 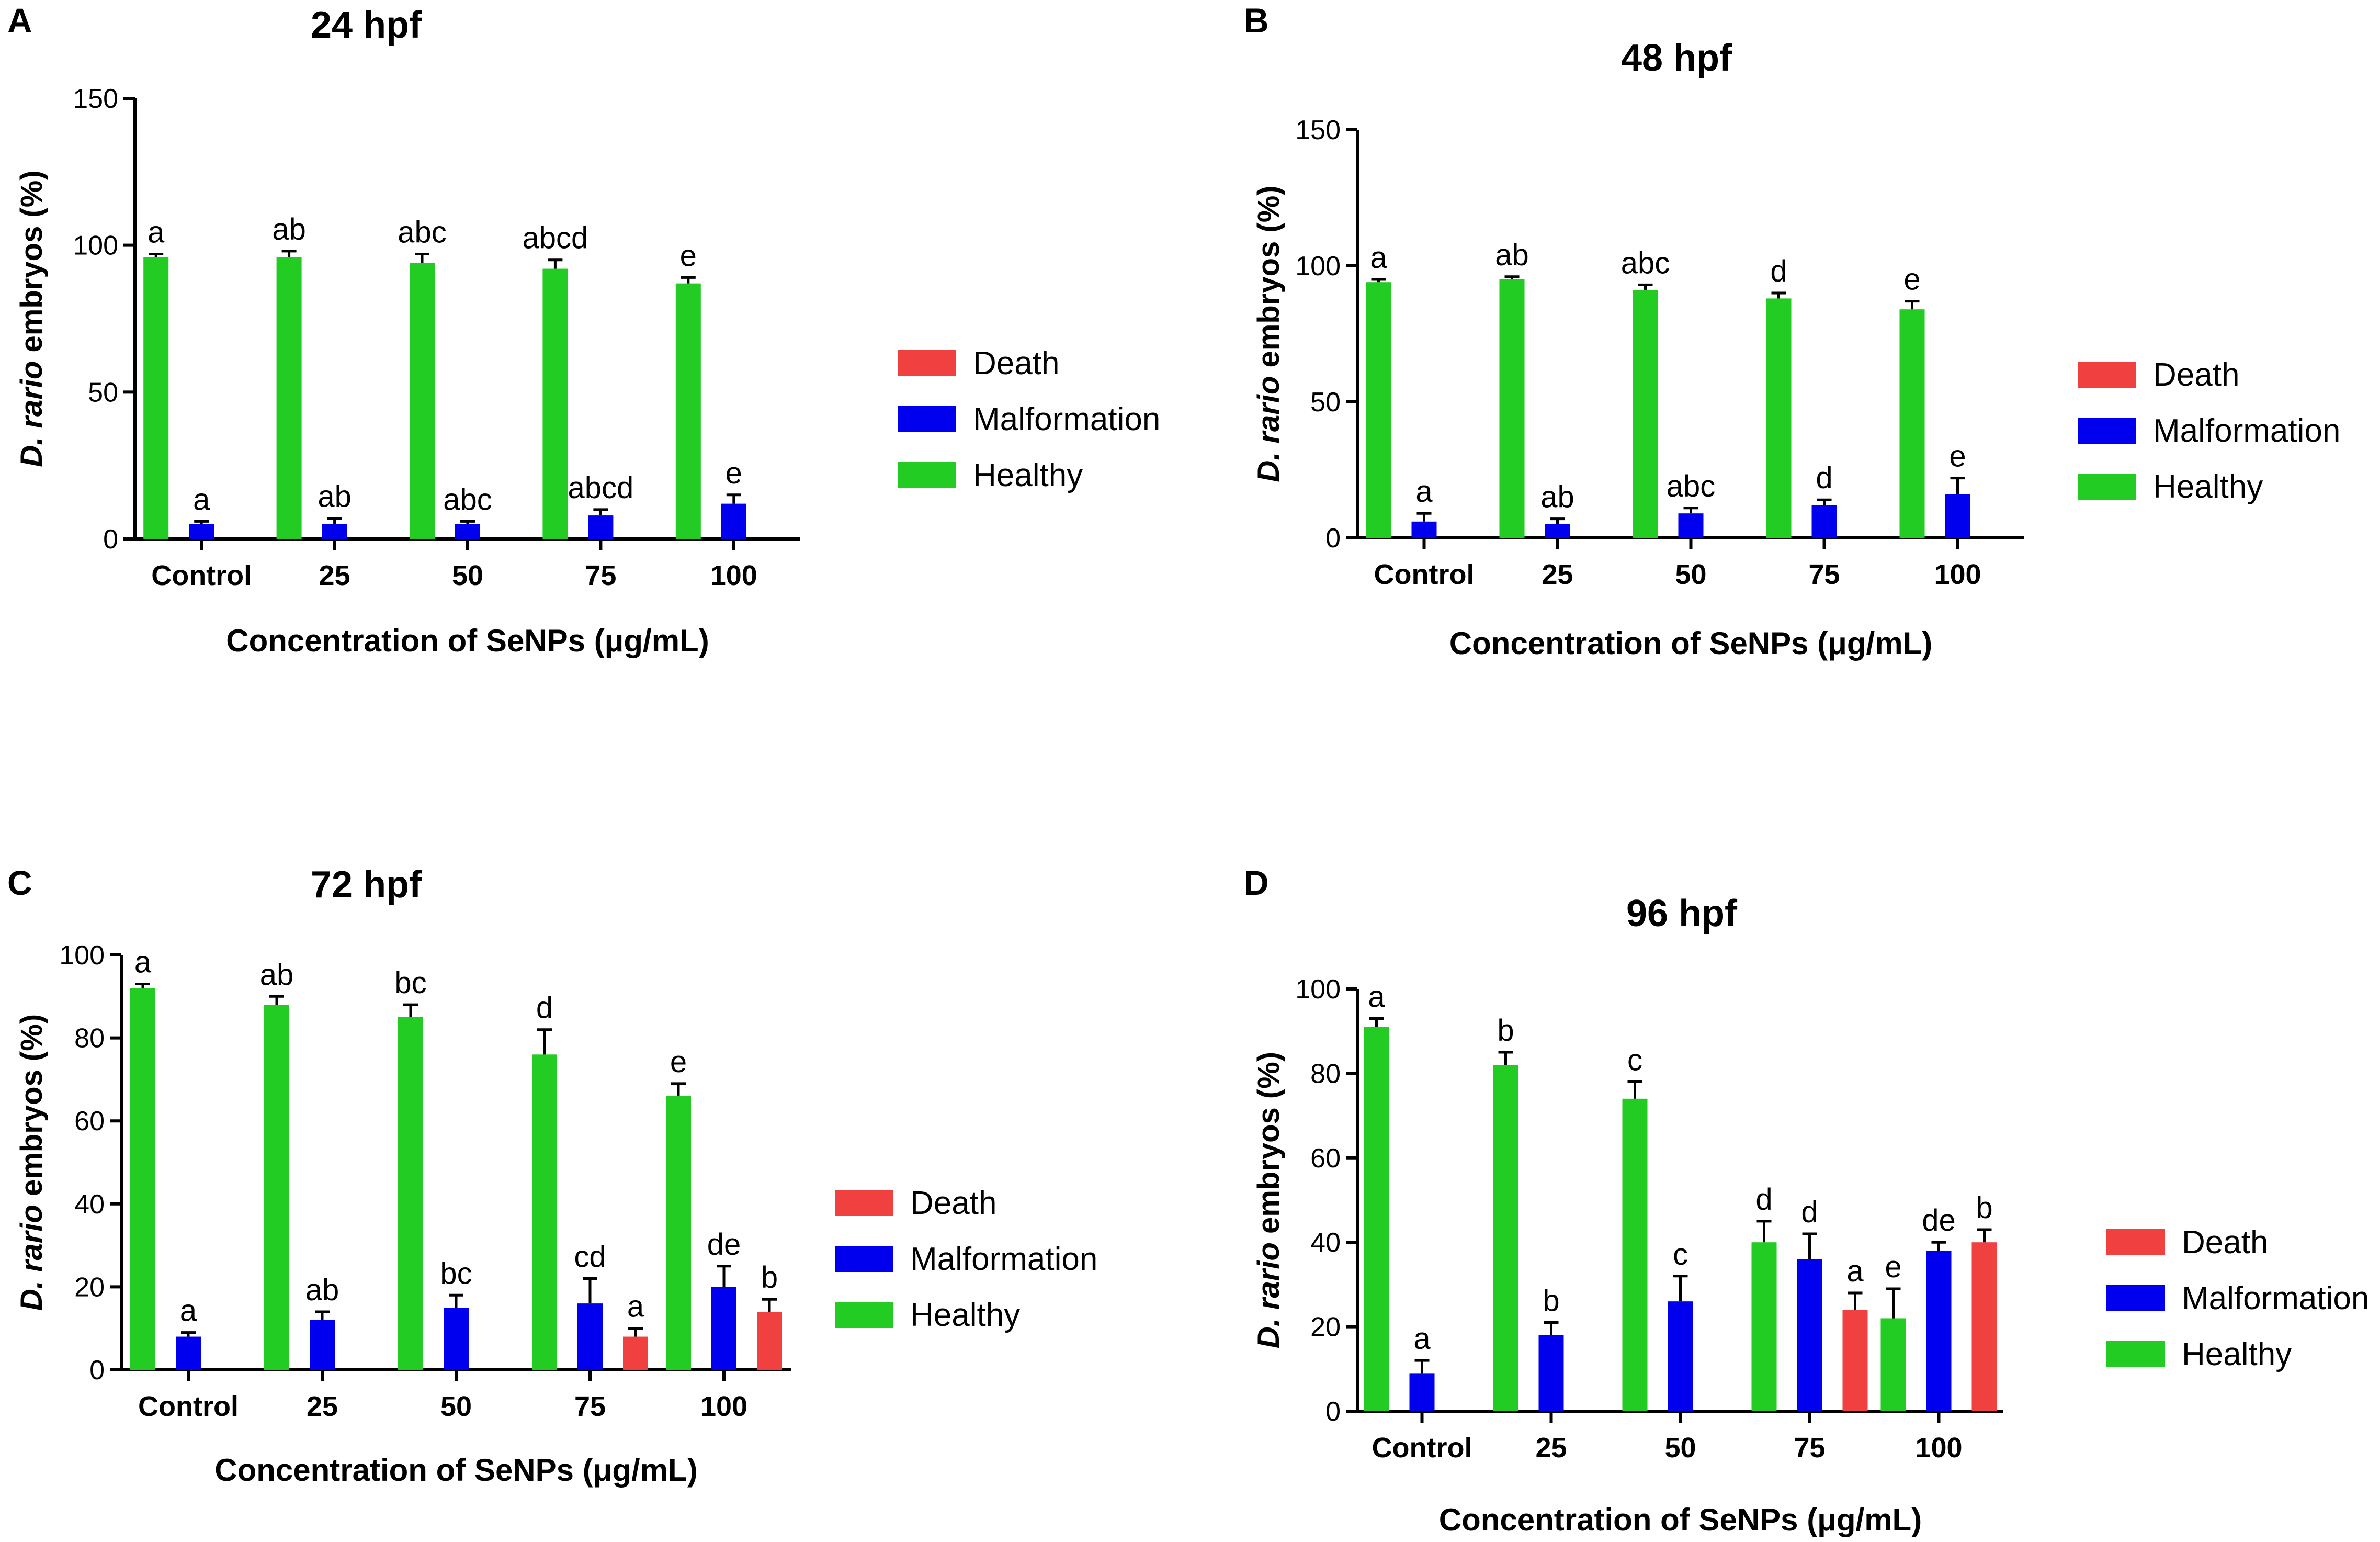 What do you see at coordinates (555, 238) in the screenshot?
I see `significance-label: abcd` at bounding box center [555, 238].